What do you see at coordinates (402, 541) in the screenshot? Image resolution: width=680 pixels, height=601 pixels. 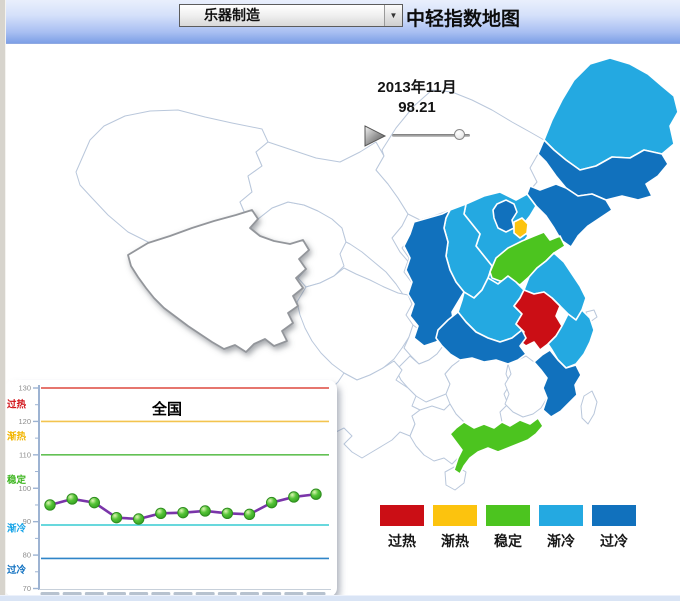 I see `legend-label: 过热` at bounding box center [402, 541].